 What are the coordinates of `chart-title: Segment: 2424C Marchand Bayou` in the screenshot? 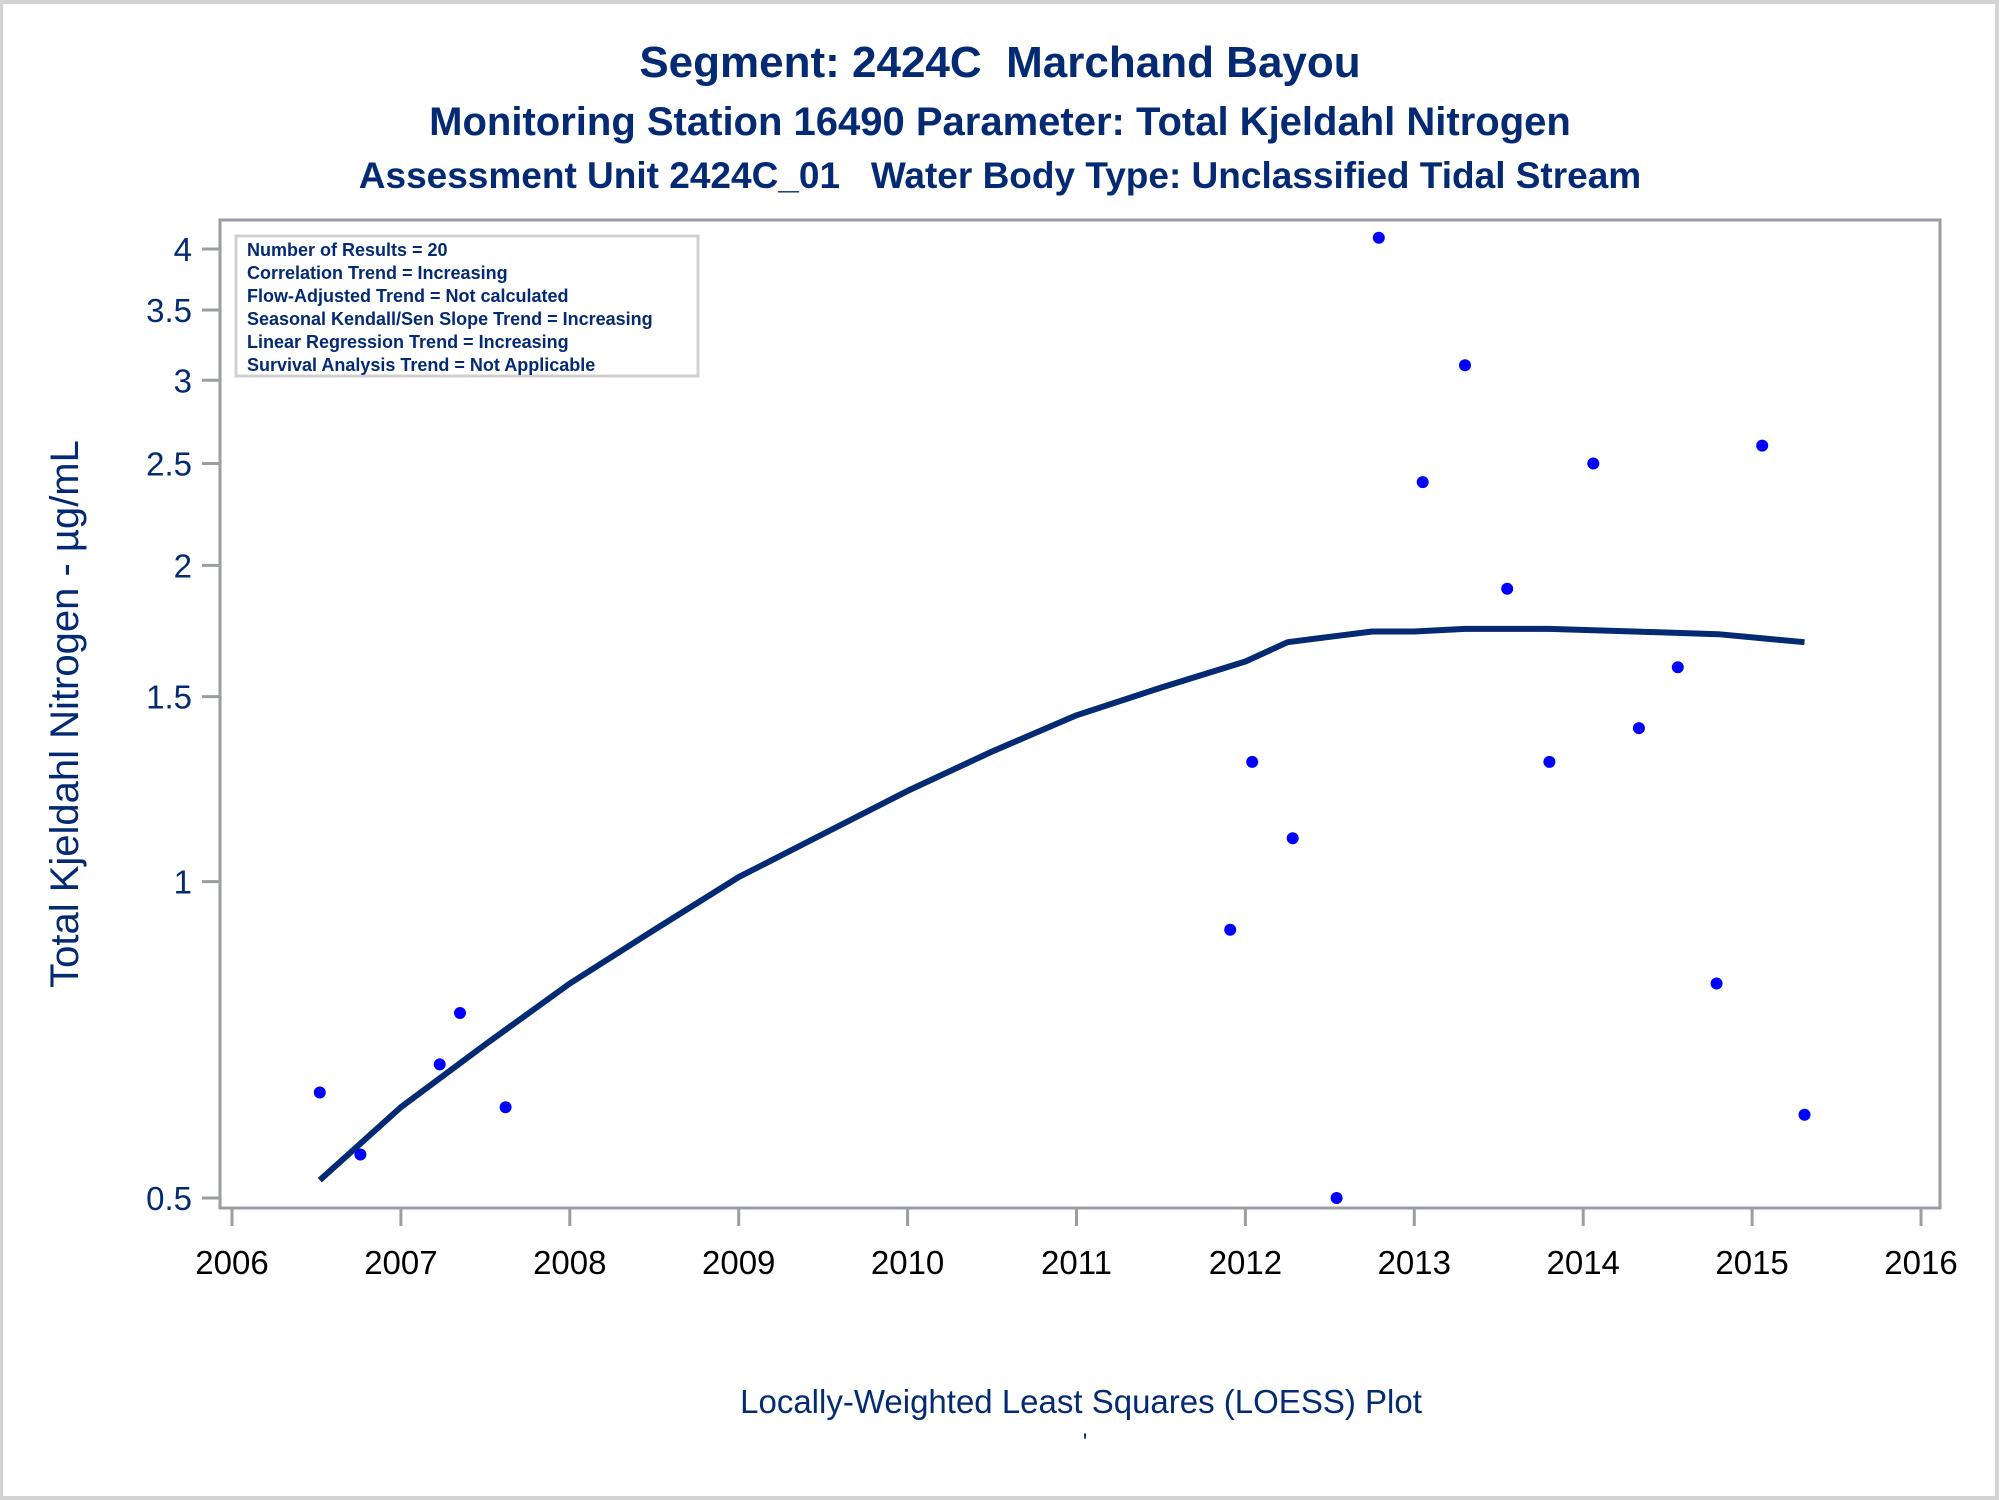 It's located at (1000, 62).